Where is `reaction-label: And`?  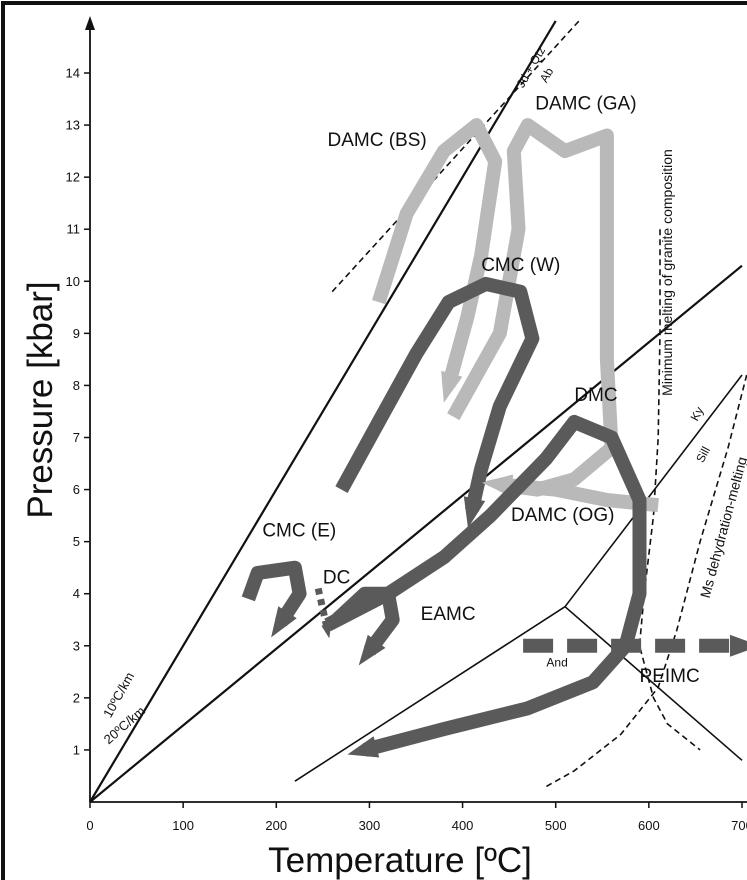
reaction-label: And is located at coordinates (556, 663).